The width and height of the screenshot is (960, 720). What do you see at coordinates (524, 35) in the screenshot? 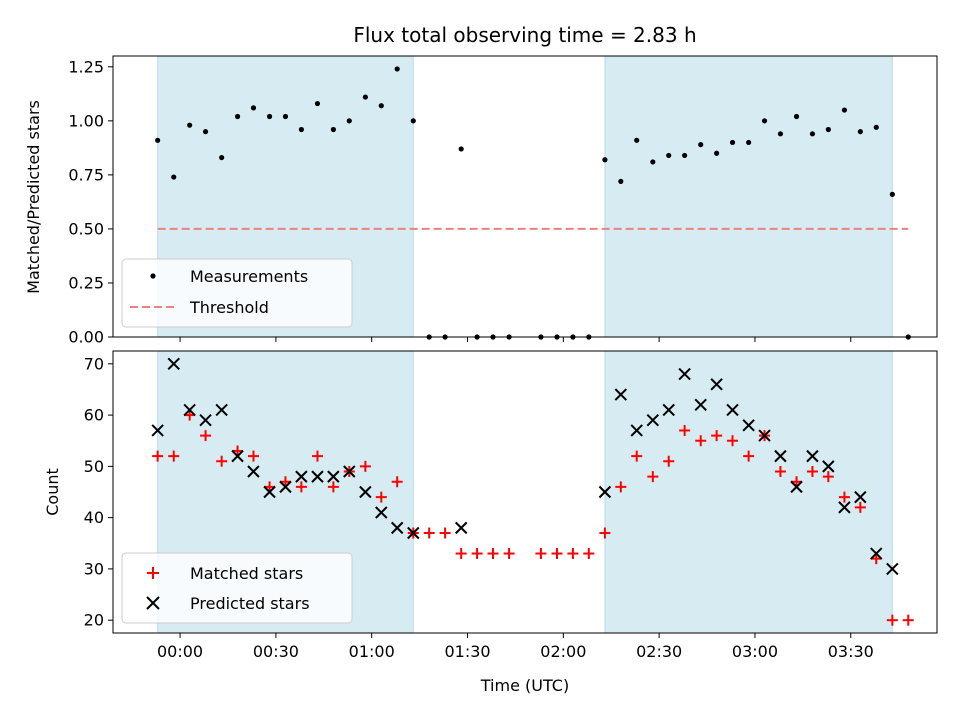
I see `chart-title: Flux total observing time = 2.83 h` at bounding box center [524, 35].